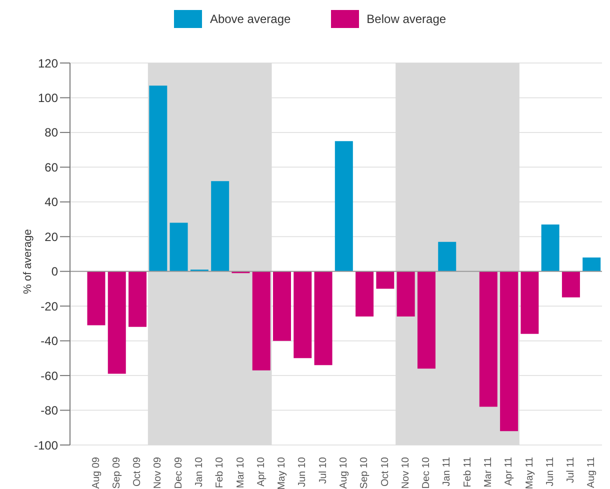 The height and width of the screenshot is (489, 610). I want to click on y-tick-label: -60, so click(49, 375).